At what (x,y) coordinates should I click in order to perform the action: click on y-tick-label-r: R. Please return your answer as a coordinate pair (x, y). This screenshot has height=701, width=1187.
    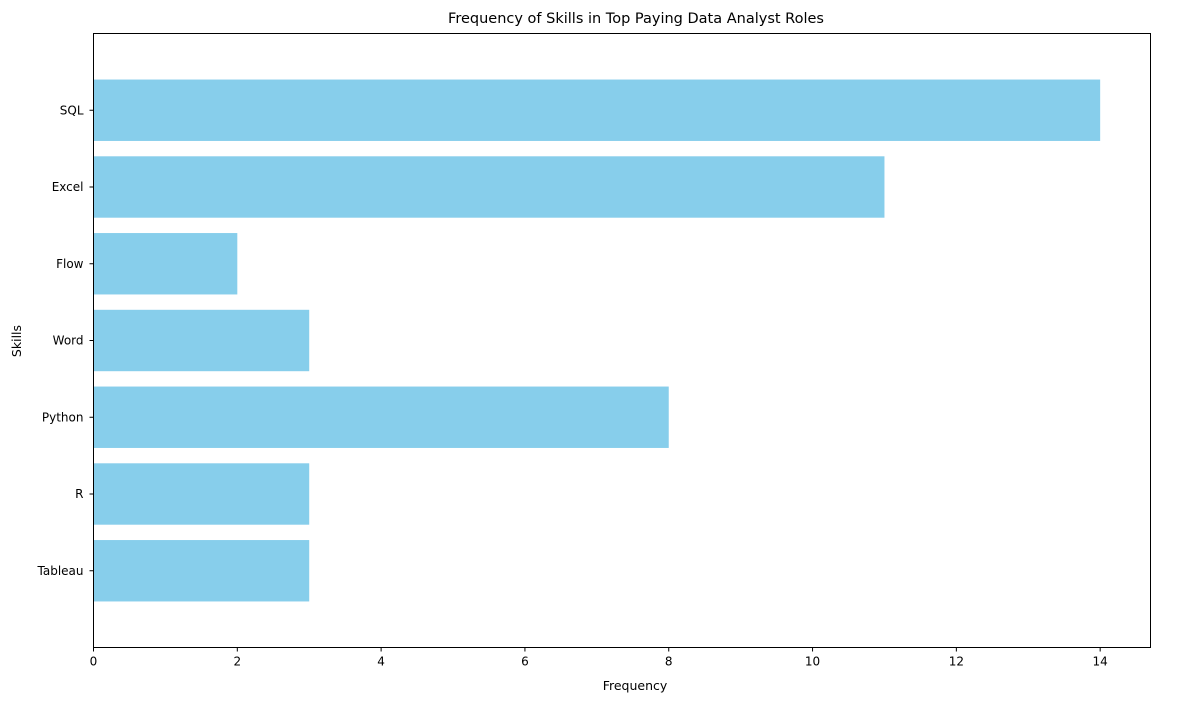
    Looking at the image, I should click on (79, 494).